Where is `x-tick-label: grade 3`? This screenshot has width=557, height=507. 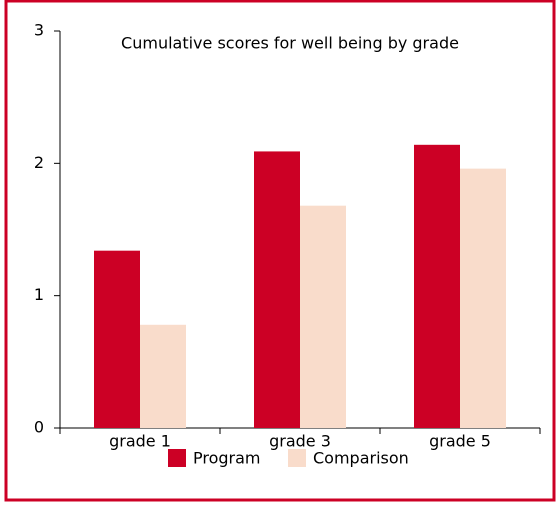 x-tick-label: grade 3 is located at coordinates (300, 441).